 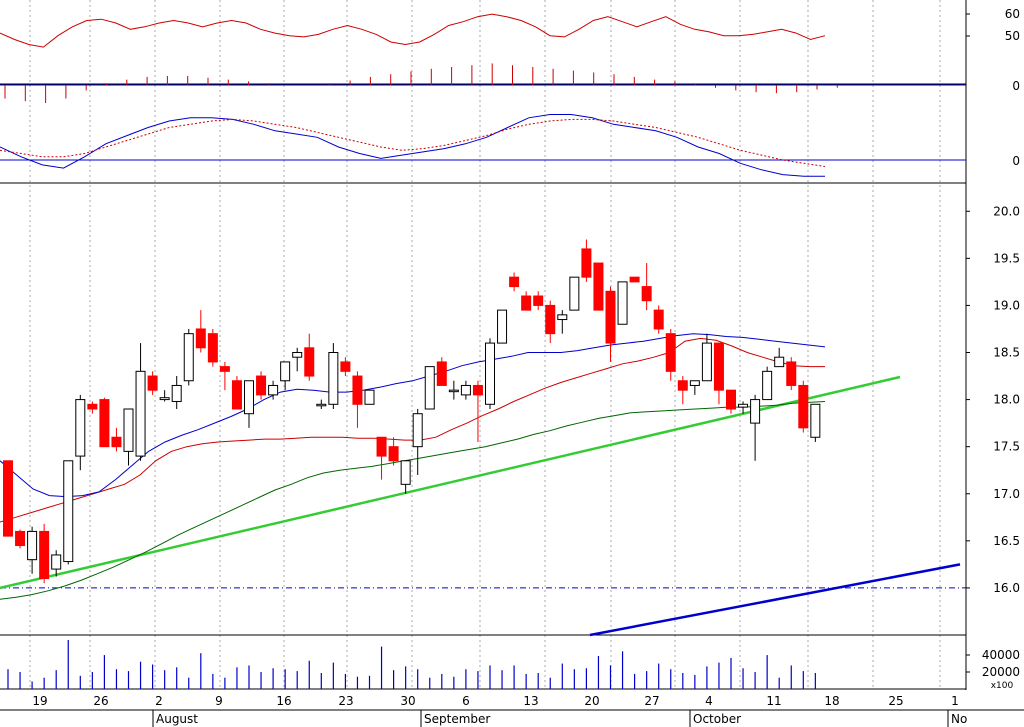 What do you see at coordinates (717, 719) in the screenshot?
I see `month-label: October` at bounding box center [717, 719].